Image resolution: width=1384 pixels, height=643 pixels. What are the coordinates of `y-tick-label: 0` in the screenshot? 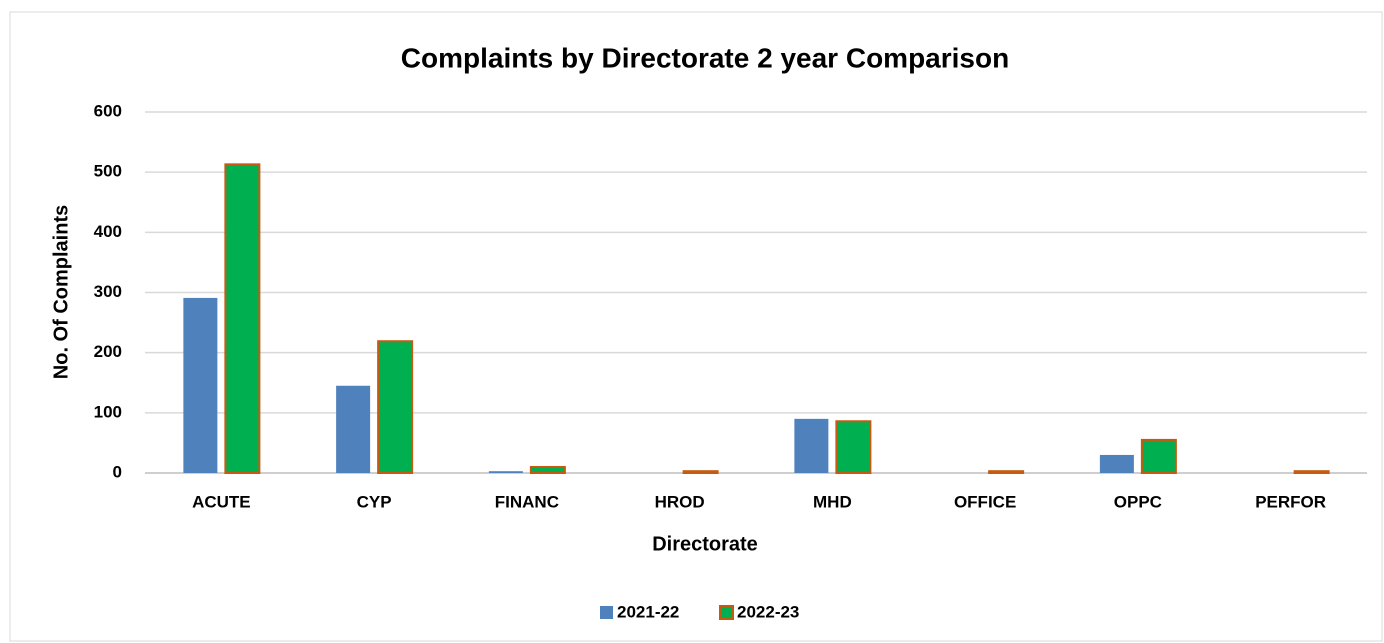 It's located at (117, 471).